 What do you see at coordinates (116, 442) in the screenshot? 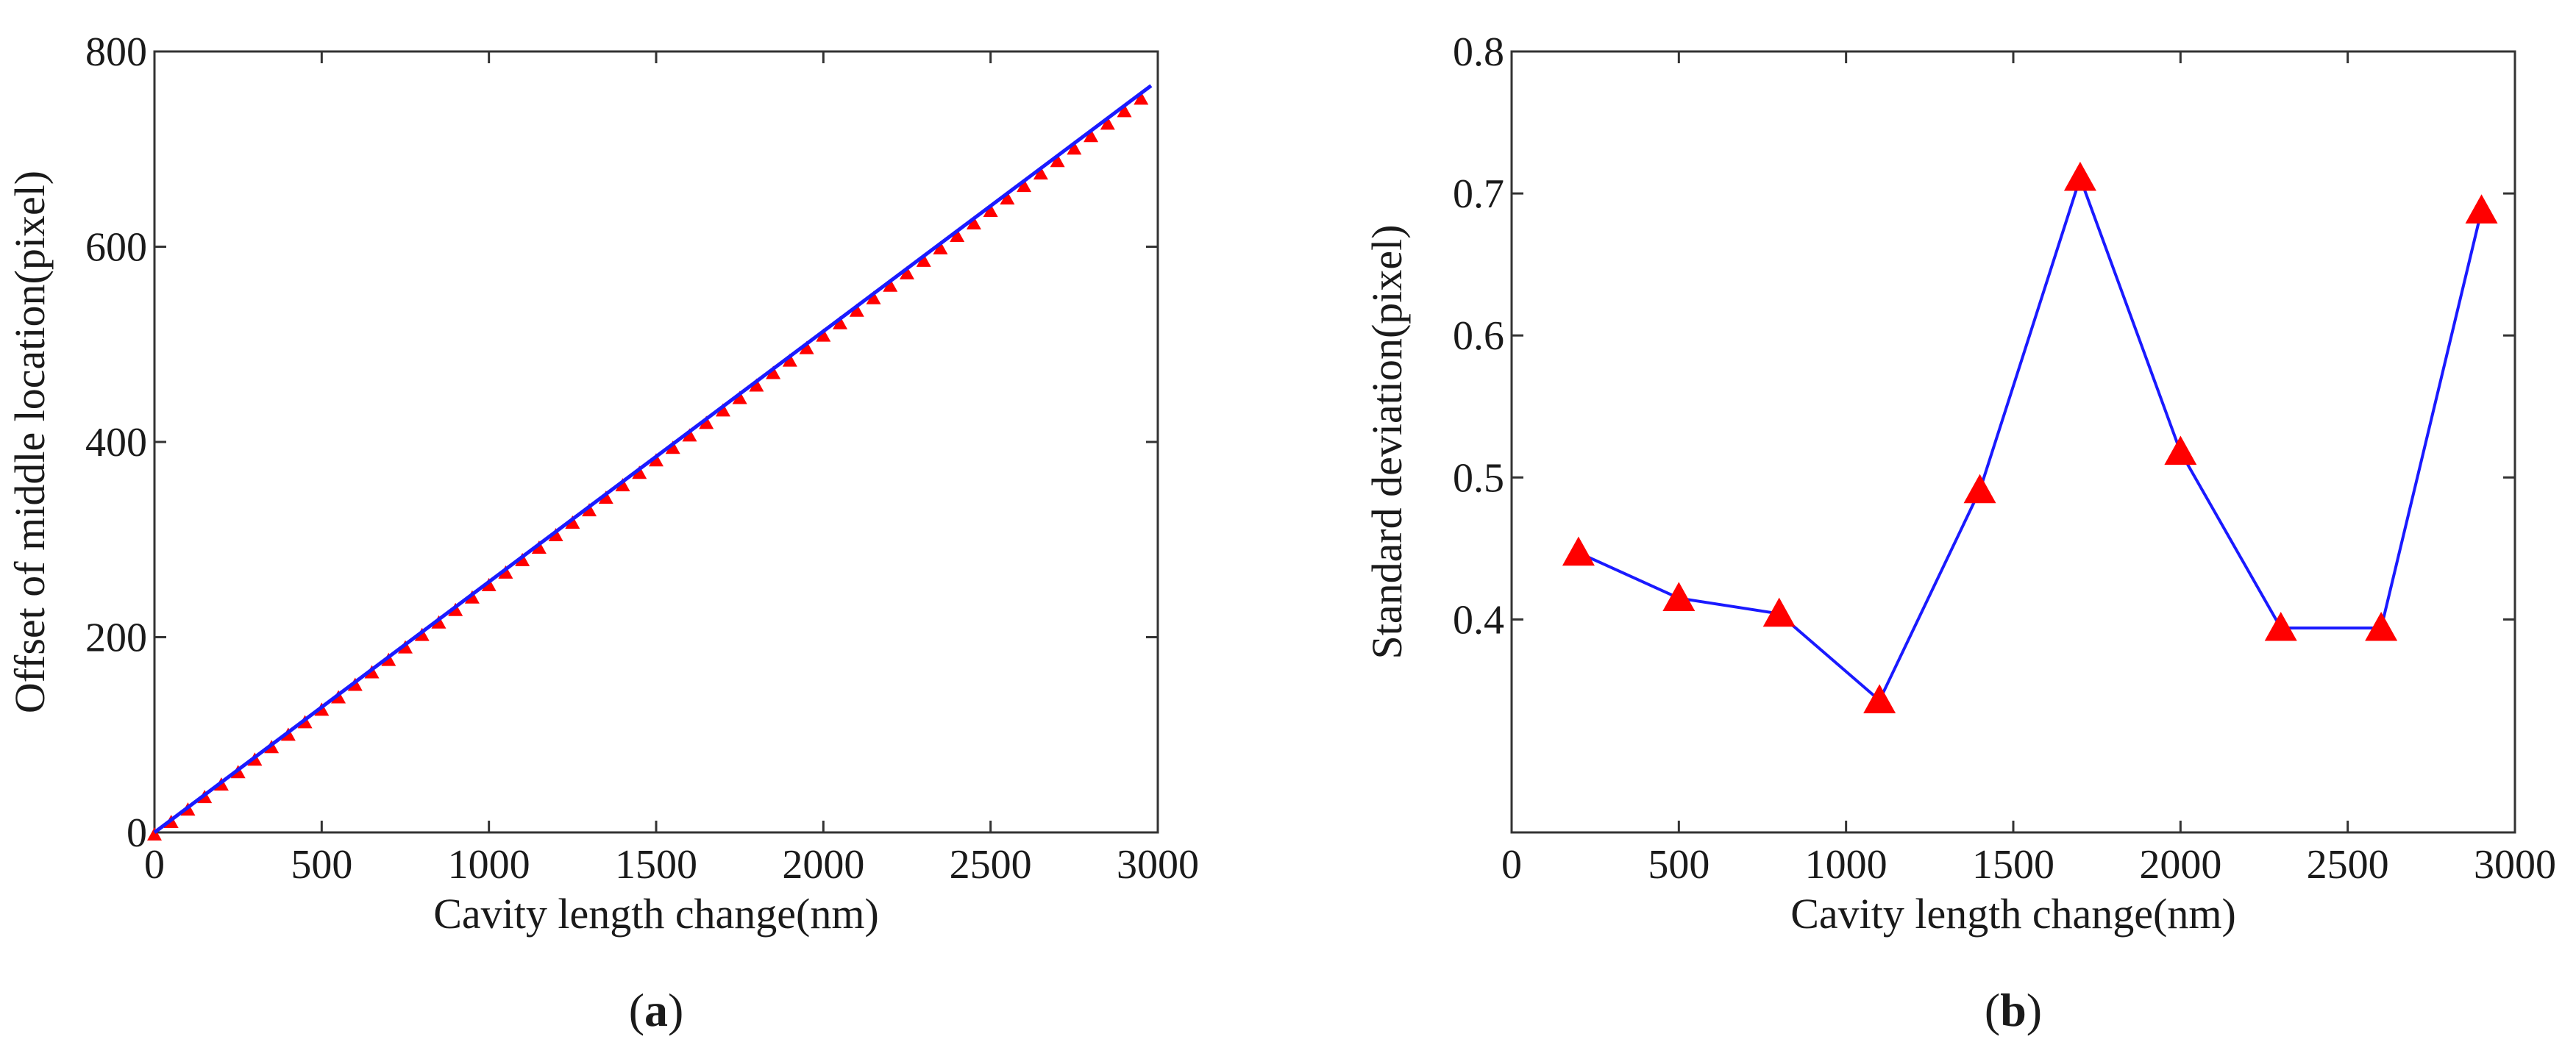
I see `y-tick-label: 400` at bounding box center [116, 442].